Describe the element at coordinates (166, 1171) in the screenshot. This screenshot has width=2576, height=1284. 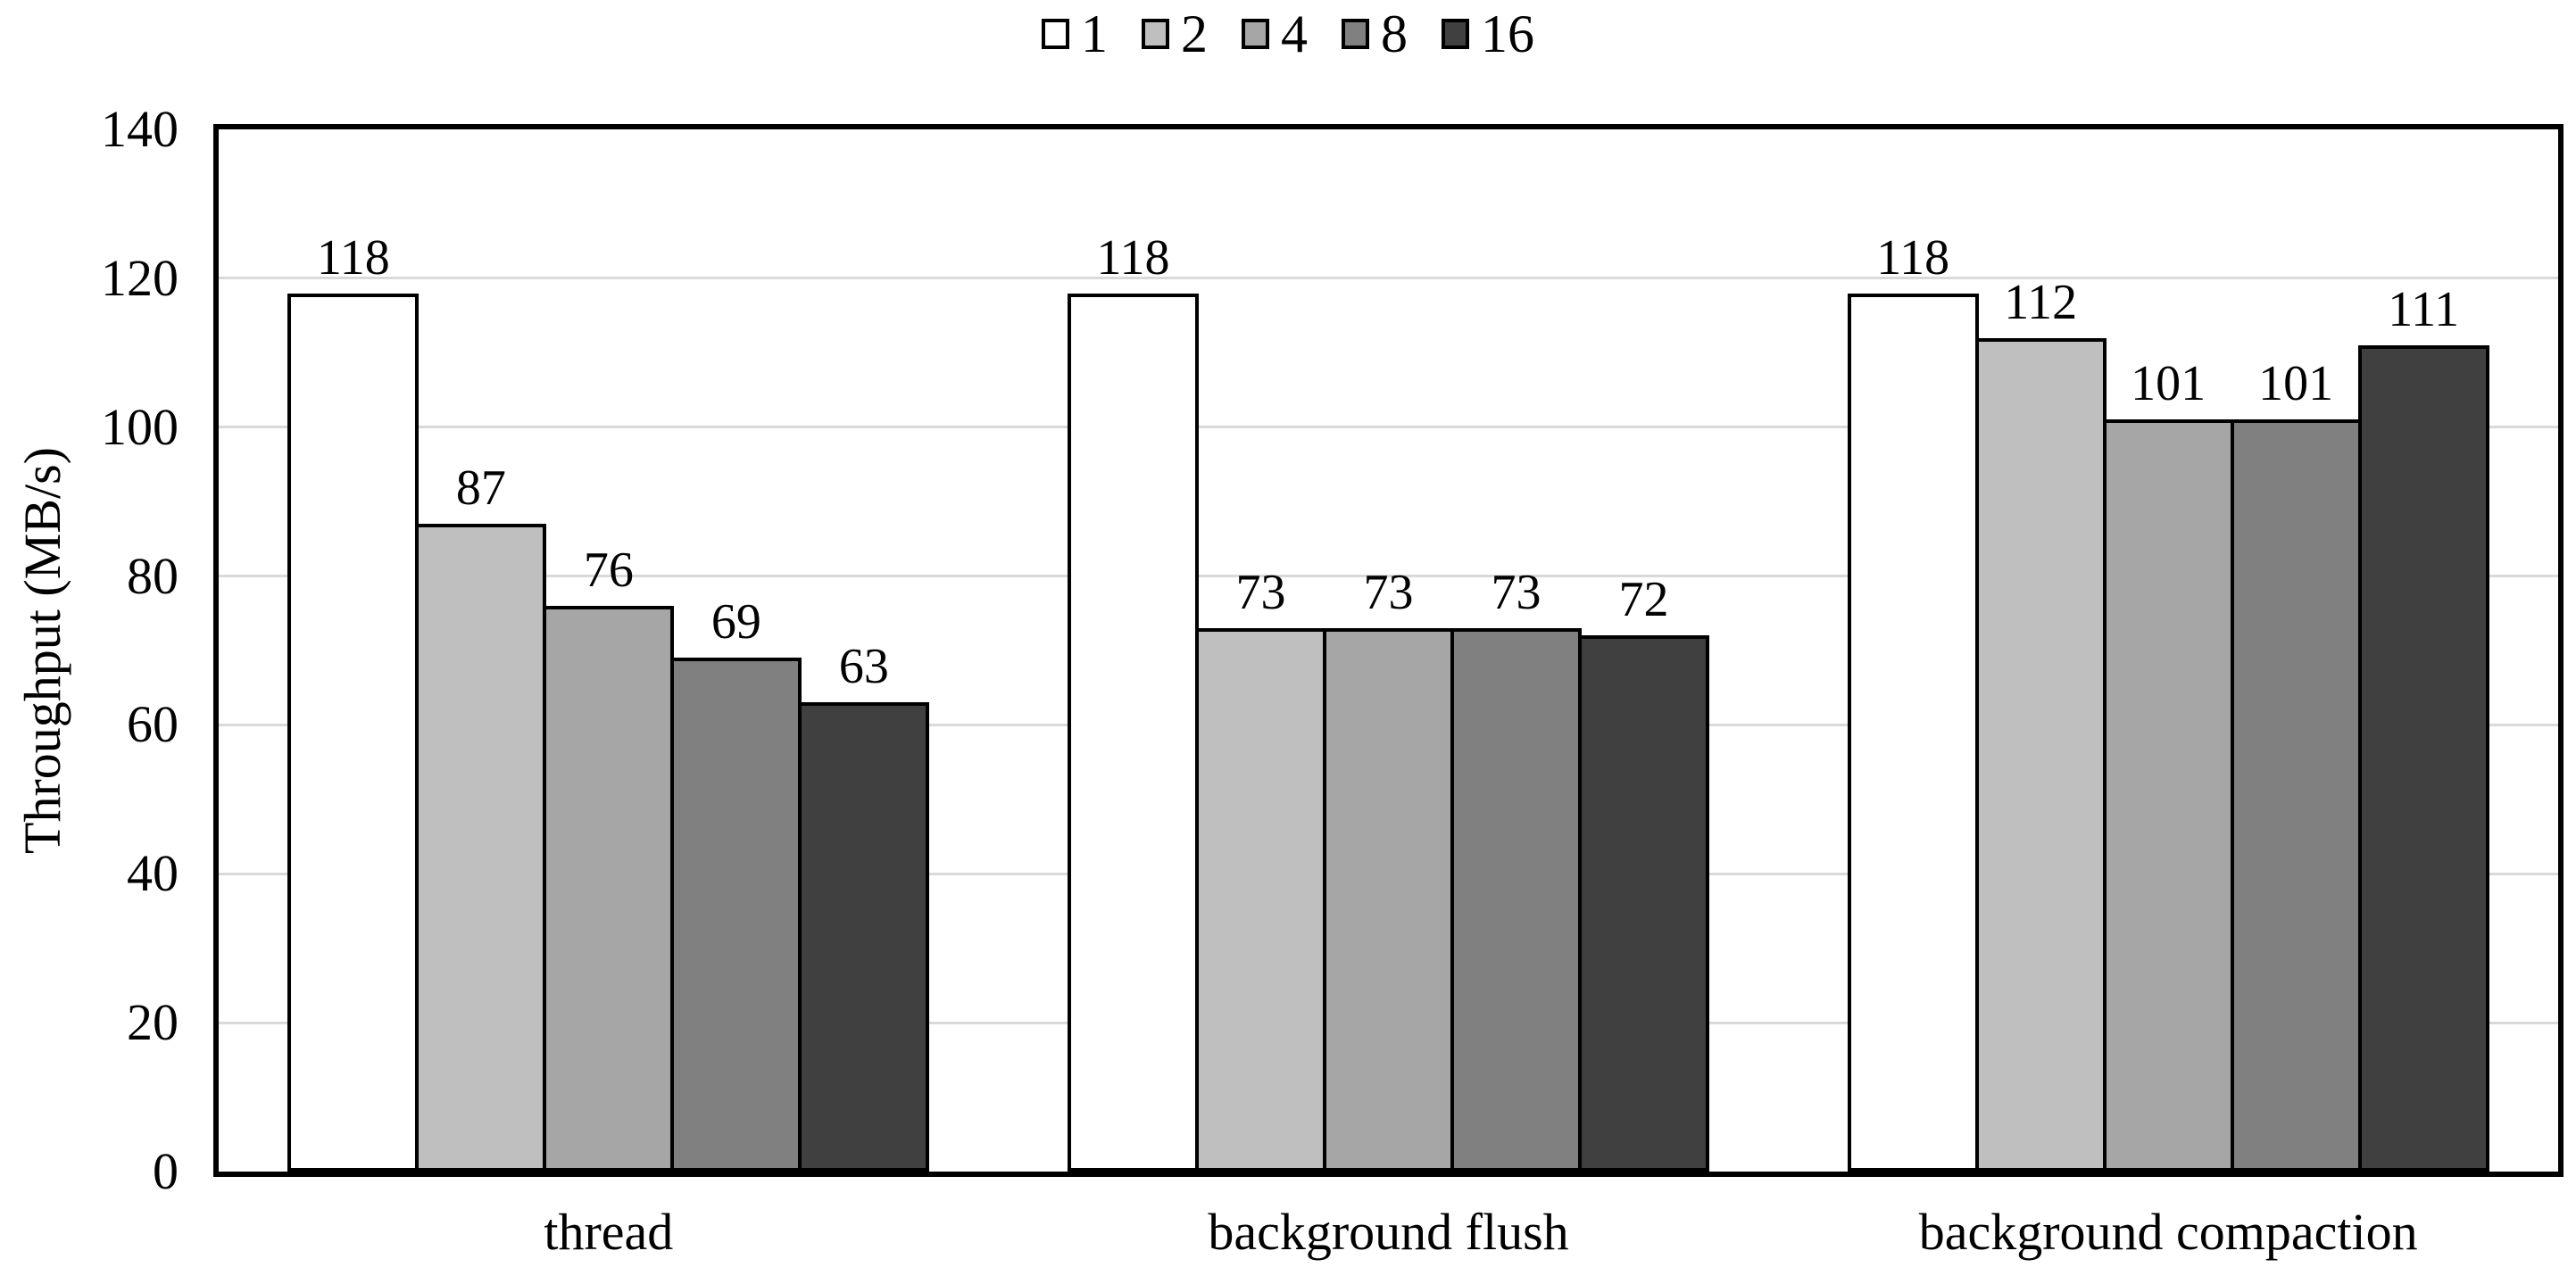
I see `y-tick-label-0: 0` at that location.